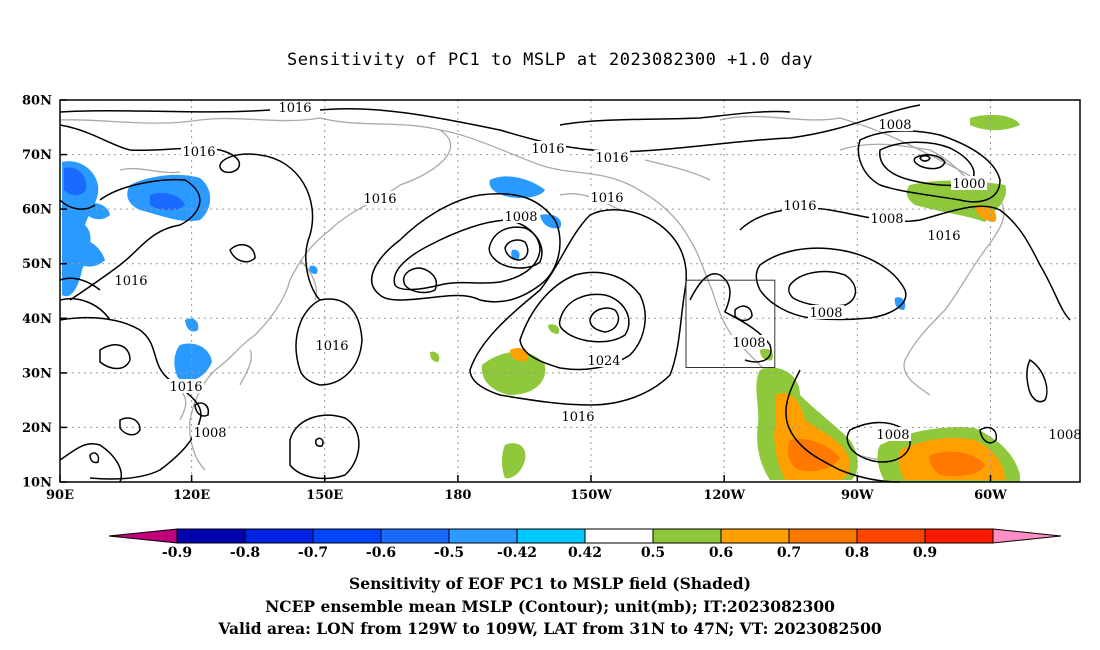  What do you see at coordinates (449, 553) in the screenshot?
I see `colorbar-tick-label: -0.5` at bounding box center [449, 553].